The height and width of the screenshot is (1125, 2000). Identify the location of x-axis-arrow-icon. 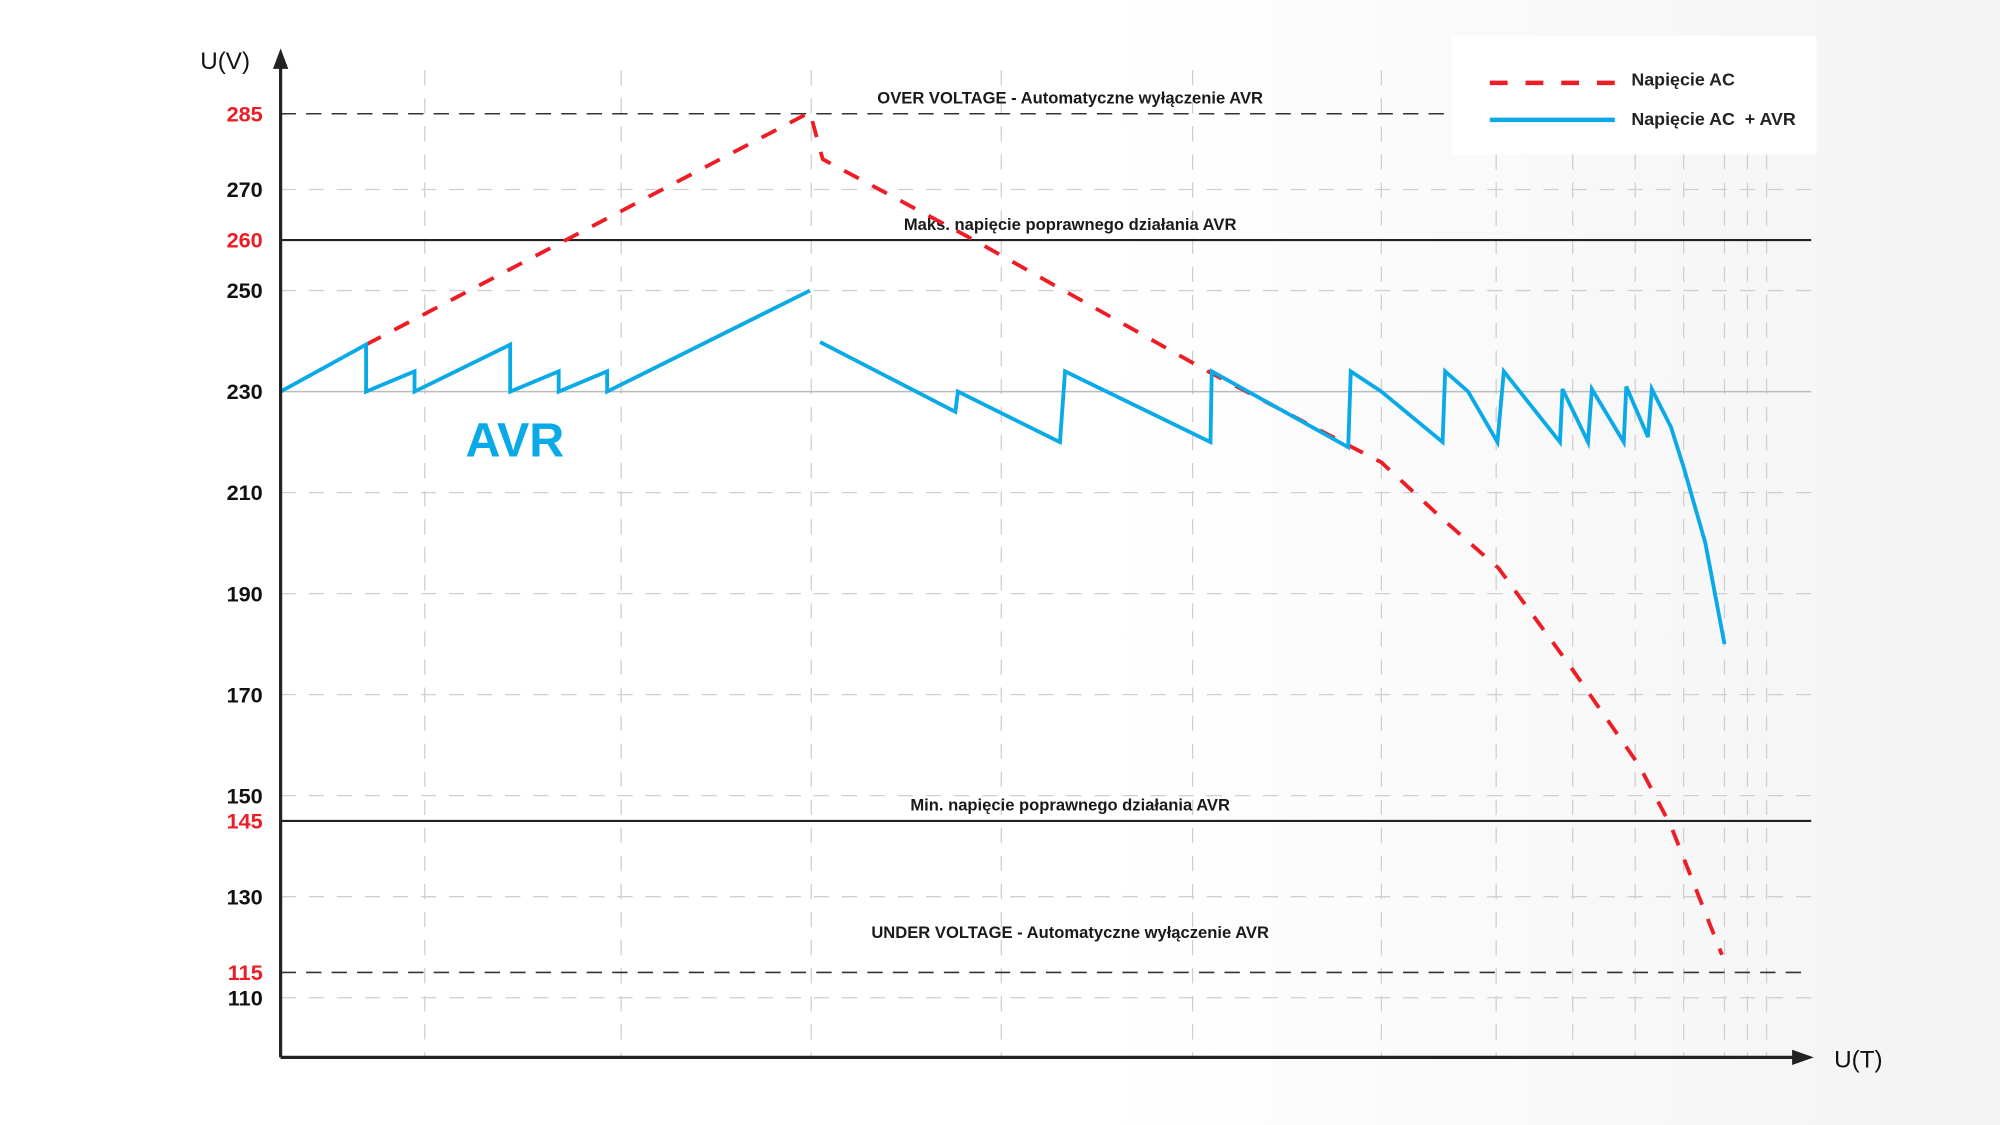
(1803, 1057).